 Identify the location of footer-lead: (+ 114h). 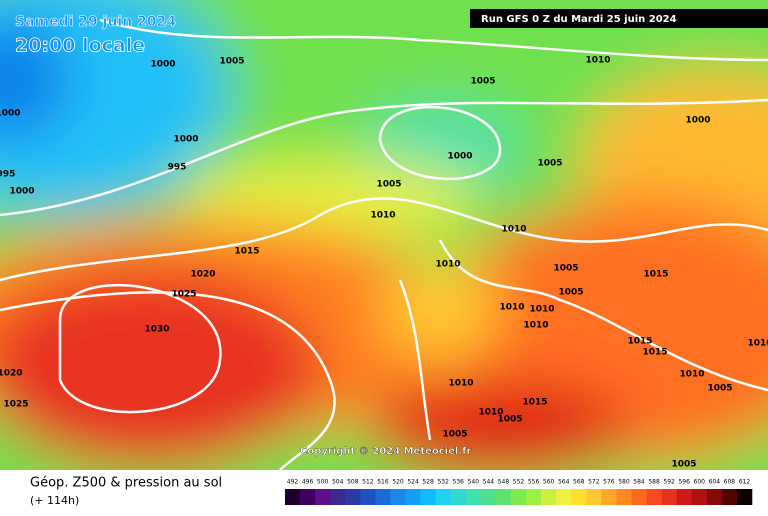
(54, 500).